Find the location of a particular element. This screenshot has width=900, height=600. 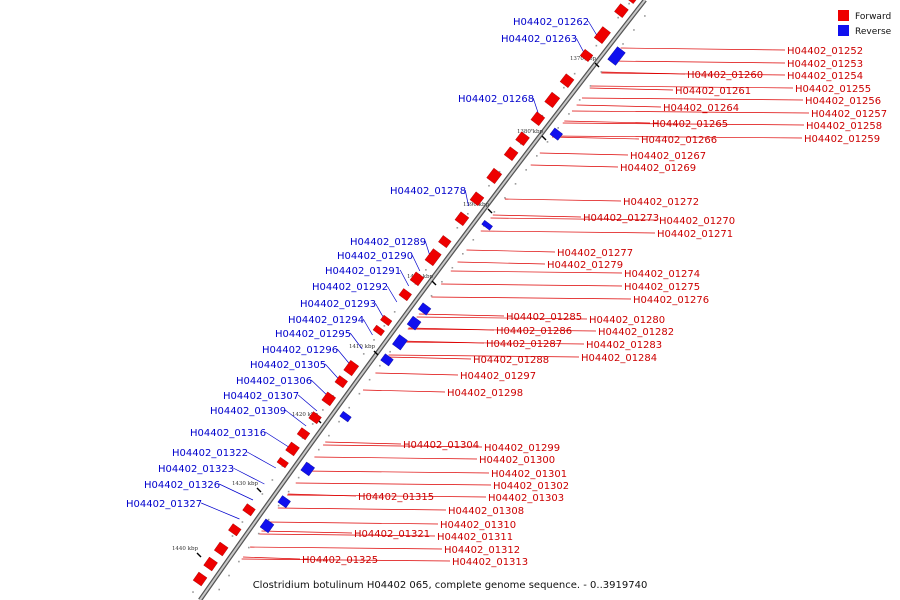

reverse-gene-label: H04402_01305 is located at coordinates (288, 365).